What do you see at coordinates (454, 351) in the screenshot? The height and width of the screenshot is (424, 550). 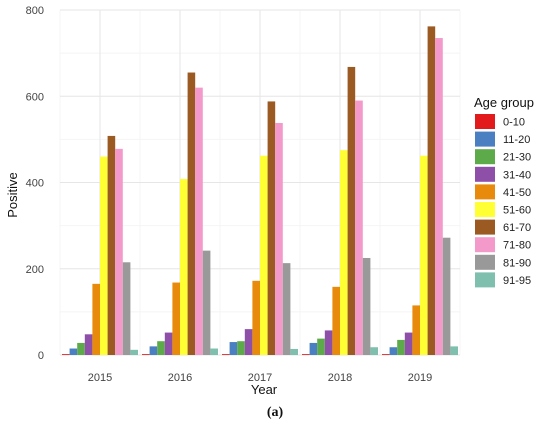 I see `bar-91-95-2019` at bounding box center [454, 351].